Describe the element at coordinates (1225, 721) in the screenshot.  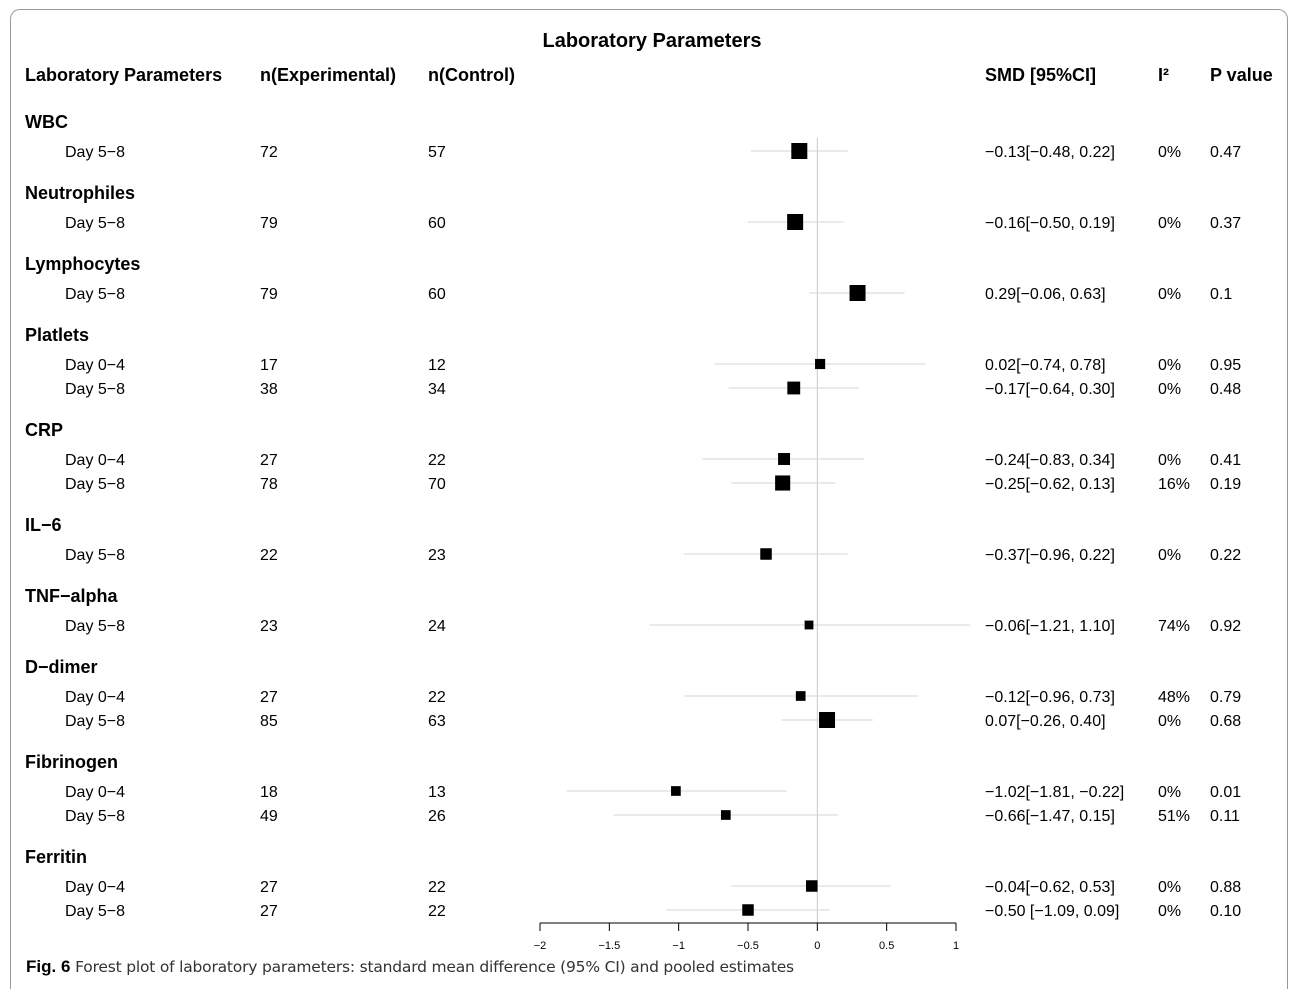
I see `p-value: 0.68` at that location.